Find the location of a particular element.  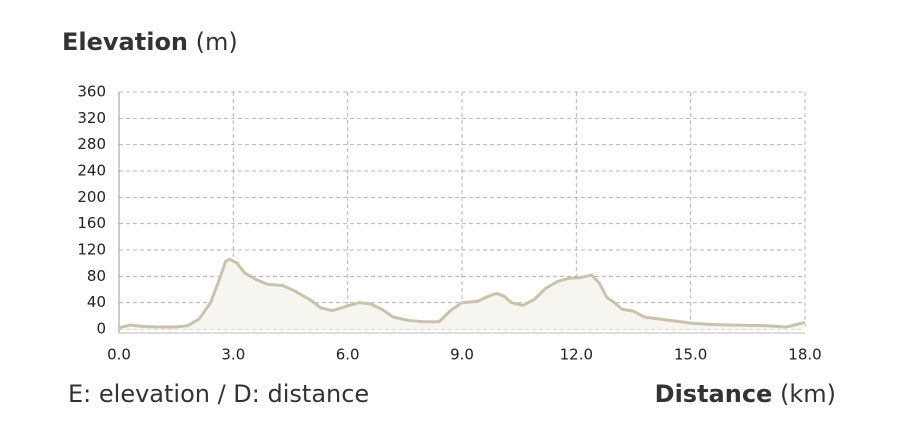

y-tick-label: 280 is located at coordinates (91, 144).